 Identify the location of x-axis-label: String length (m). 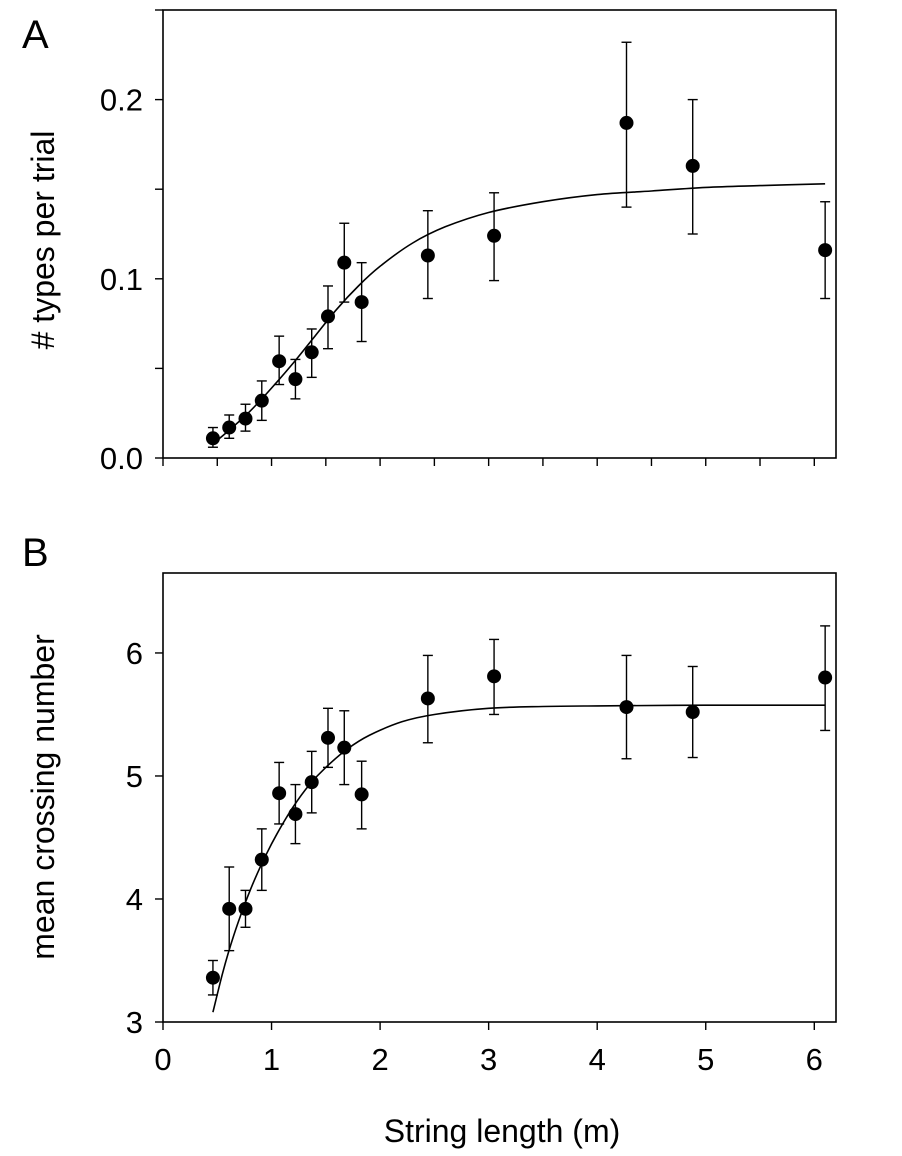
(502, 1131).